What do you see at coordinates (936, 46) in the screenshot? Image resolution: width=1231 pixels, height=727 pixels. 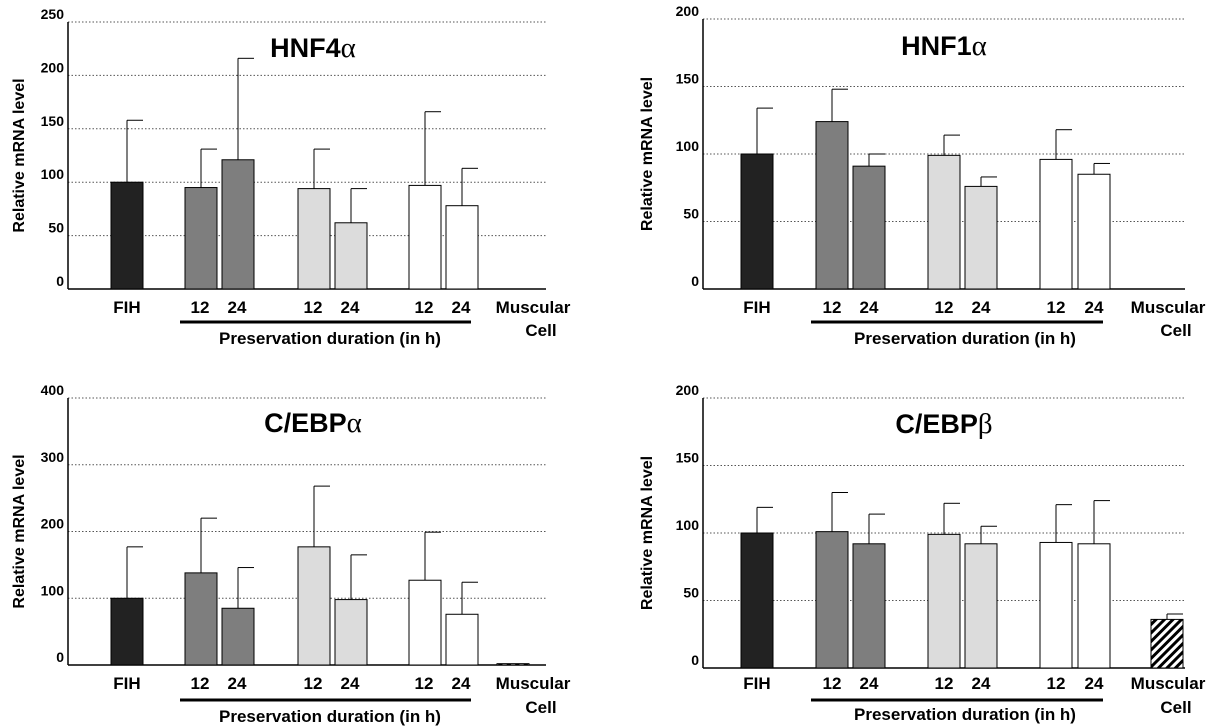 I see `chart-title-main: HNF1` at bounding box center [936, 46].